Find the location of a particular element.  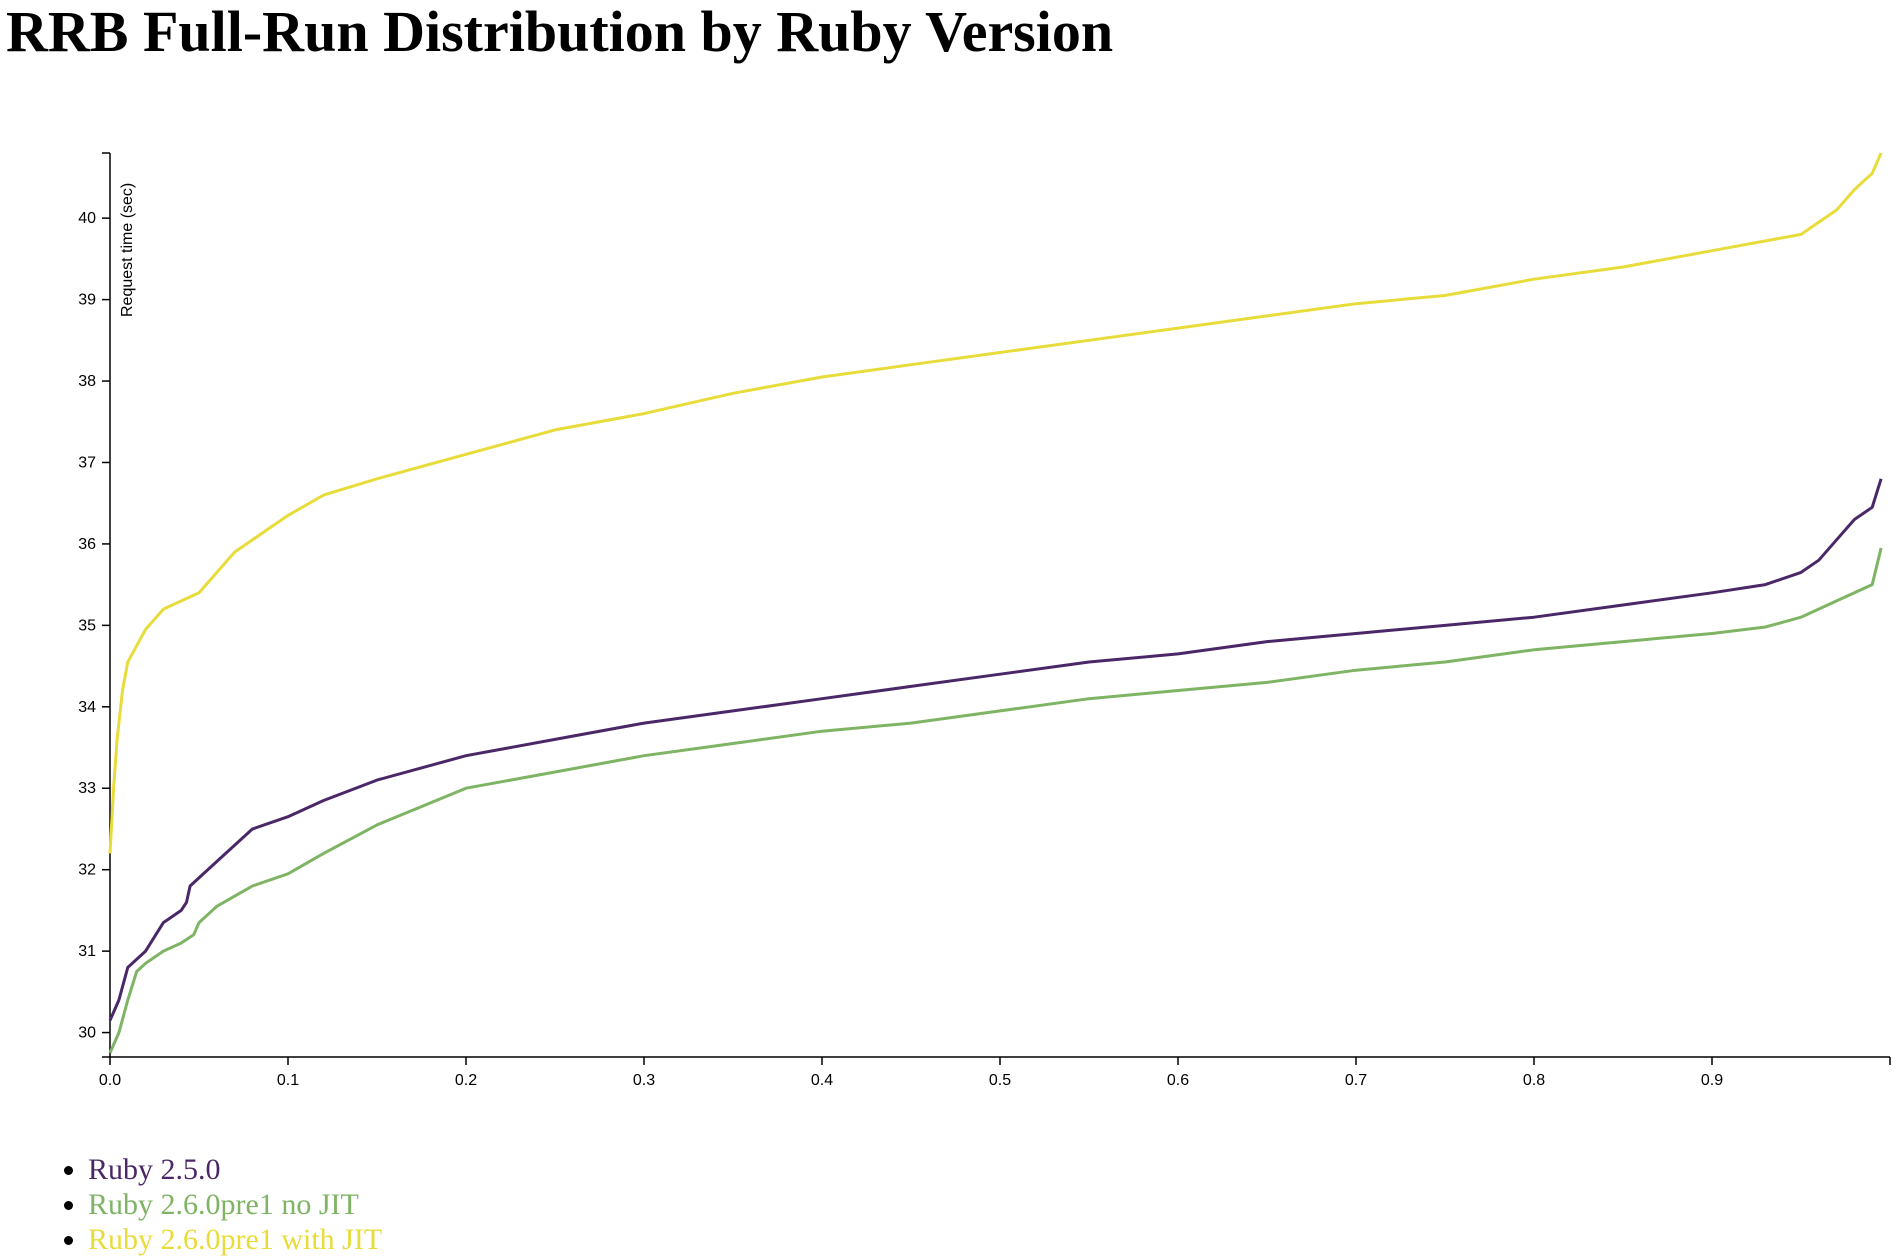

y-tick-label: 39 is located at coordinates (87, 300).